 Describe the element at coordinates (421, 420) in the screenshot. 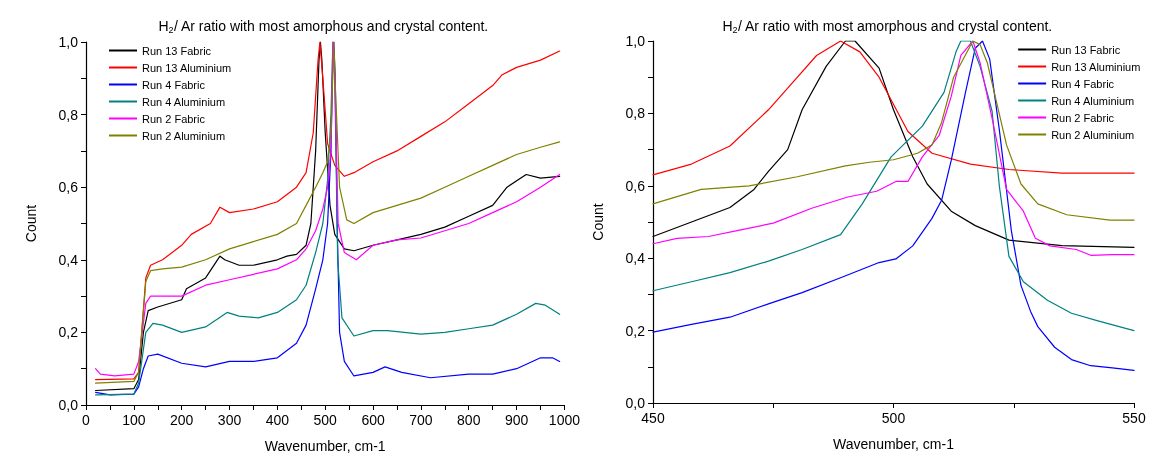

I see `x-tick-label: 700` at that location.